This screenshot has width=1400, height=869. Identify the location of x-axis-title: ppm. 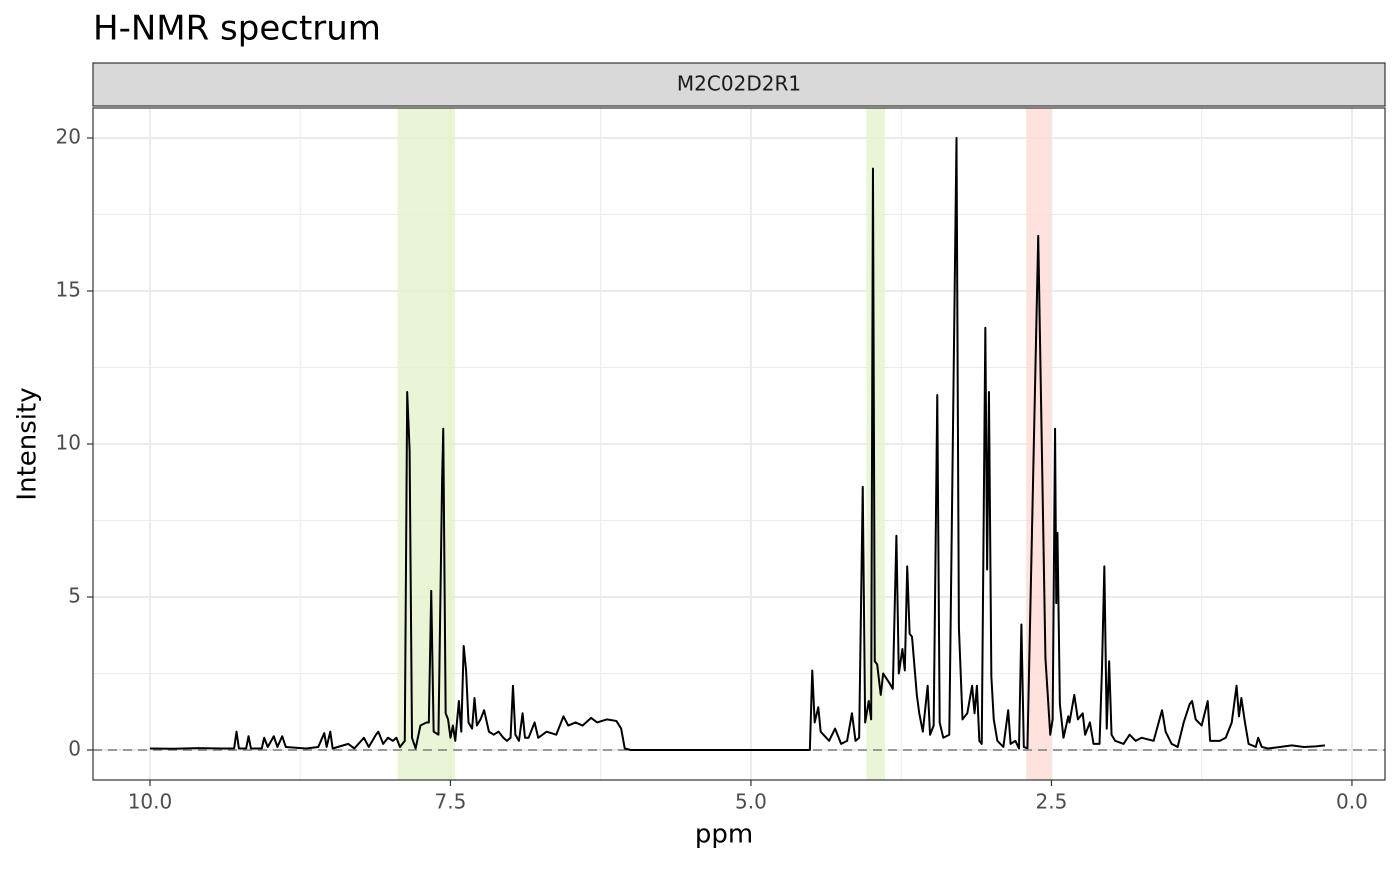
(724, 835).